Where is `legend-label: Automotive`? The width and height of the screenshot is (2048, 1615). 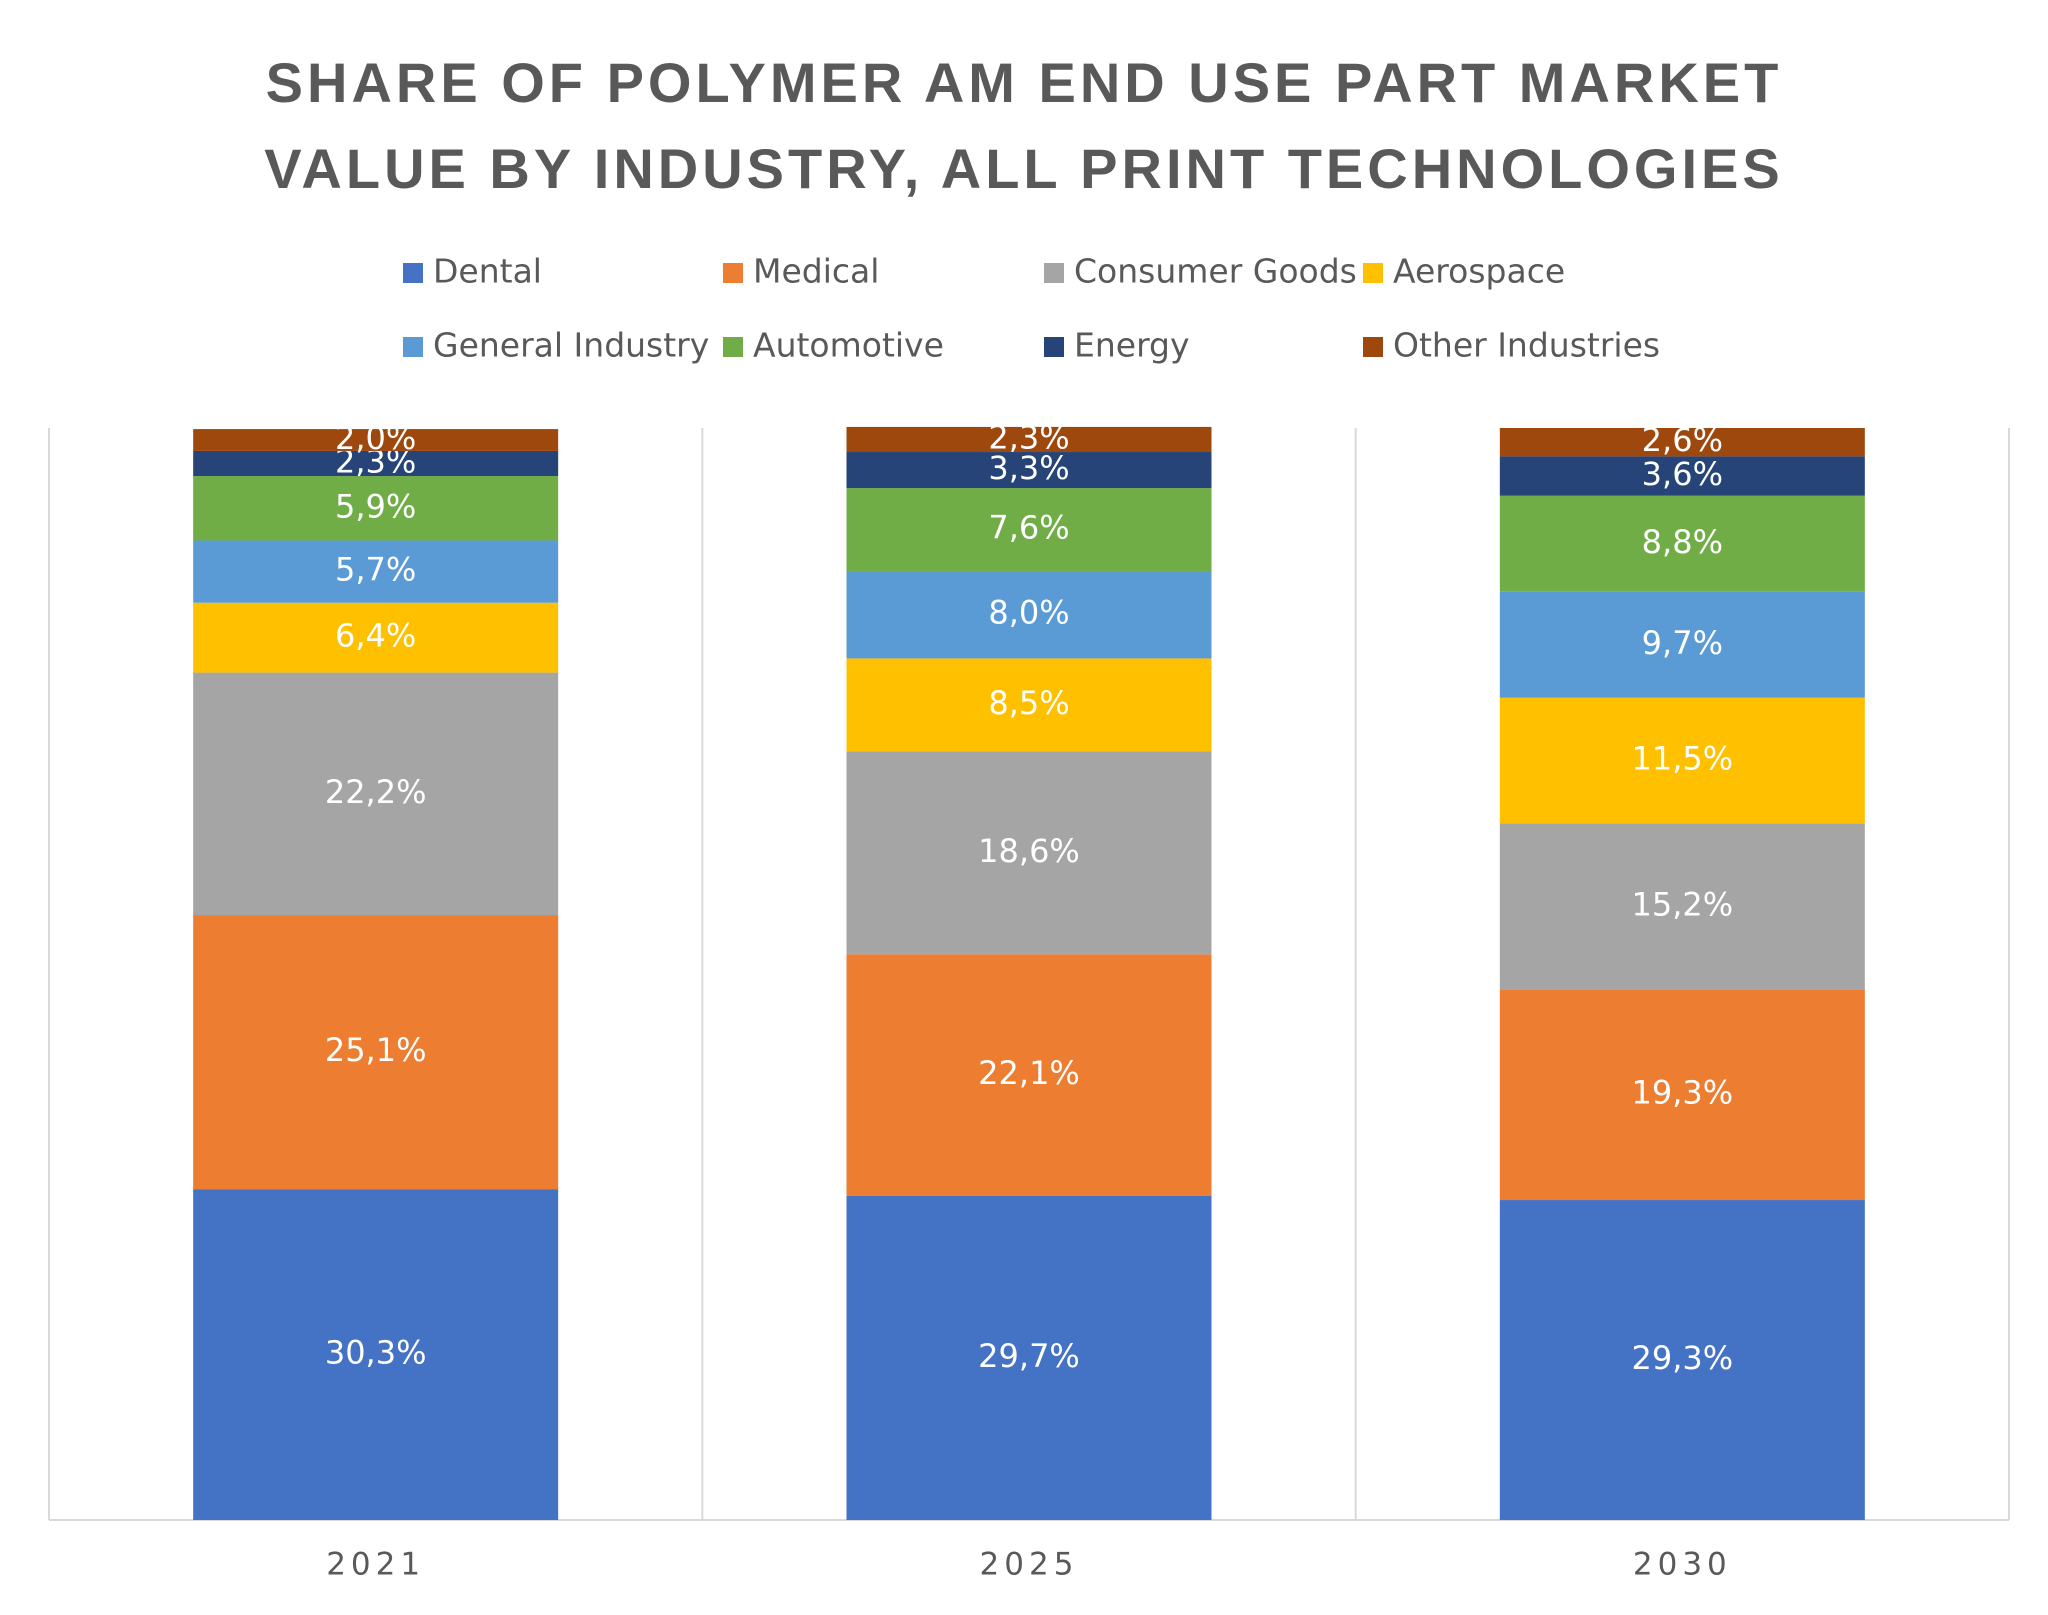
legend-label: Automotive is located at coordinates (848, 345).